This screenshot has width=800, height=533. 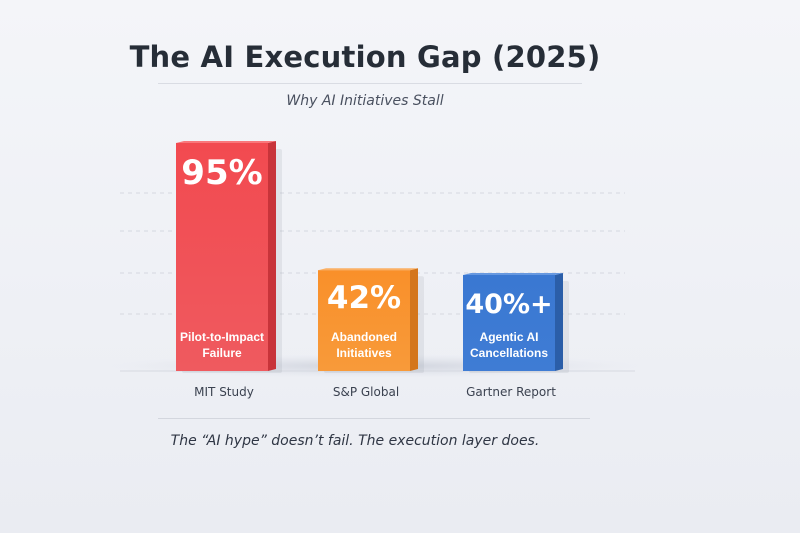 What do you see at coordinates (364, 353) in the screenshot?
I see `bar-description-label: Initiatives` at bounding box center [364, 353].